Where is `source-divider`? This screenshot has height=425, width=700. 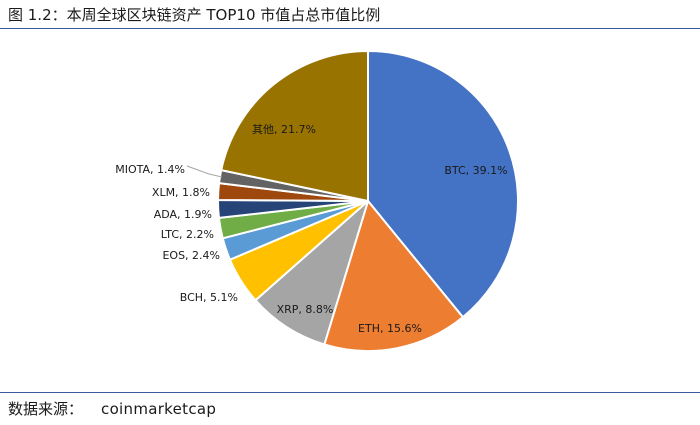
source-divider is located at coordinates (350, 392).